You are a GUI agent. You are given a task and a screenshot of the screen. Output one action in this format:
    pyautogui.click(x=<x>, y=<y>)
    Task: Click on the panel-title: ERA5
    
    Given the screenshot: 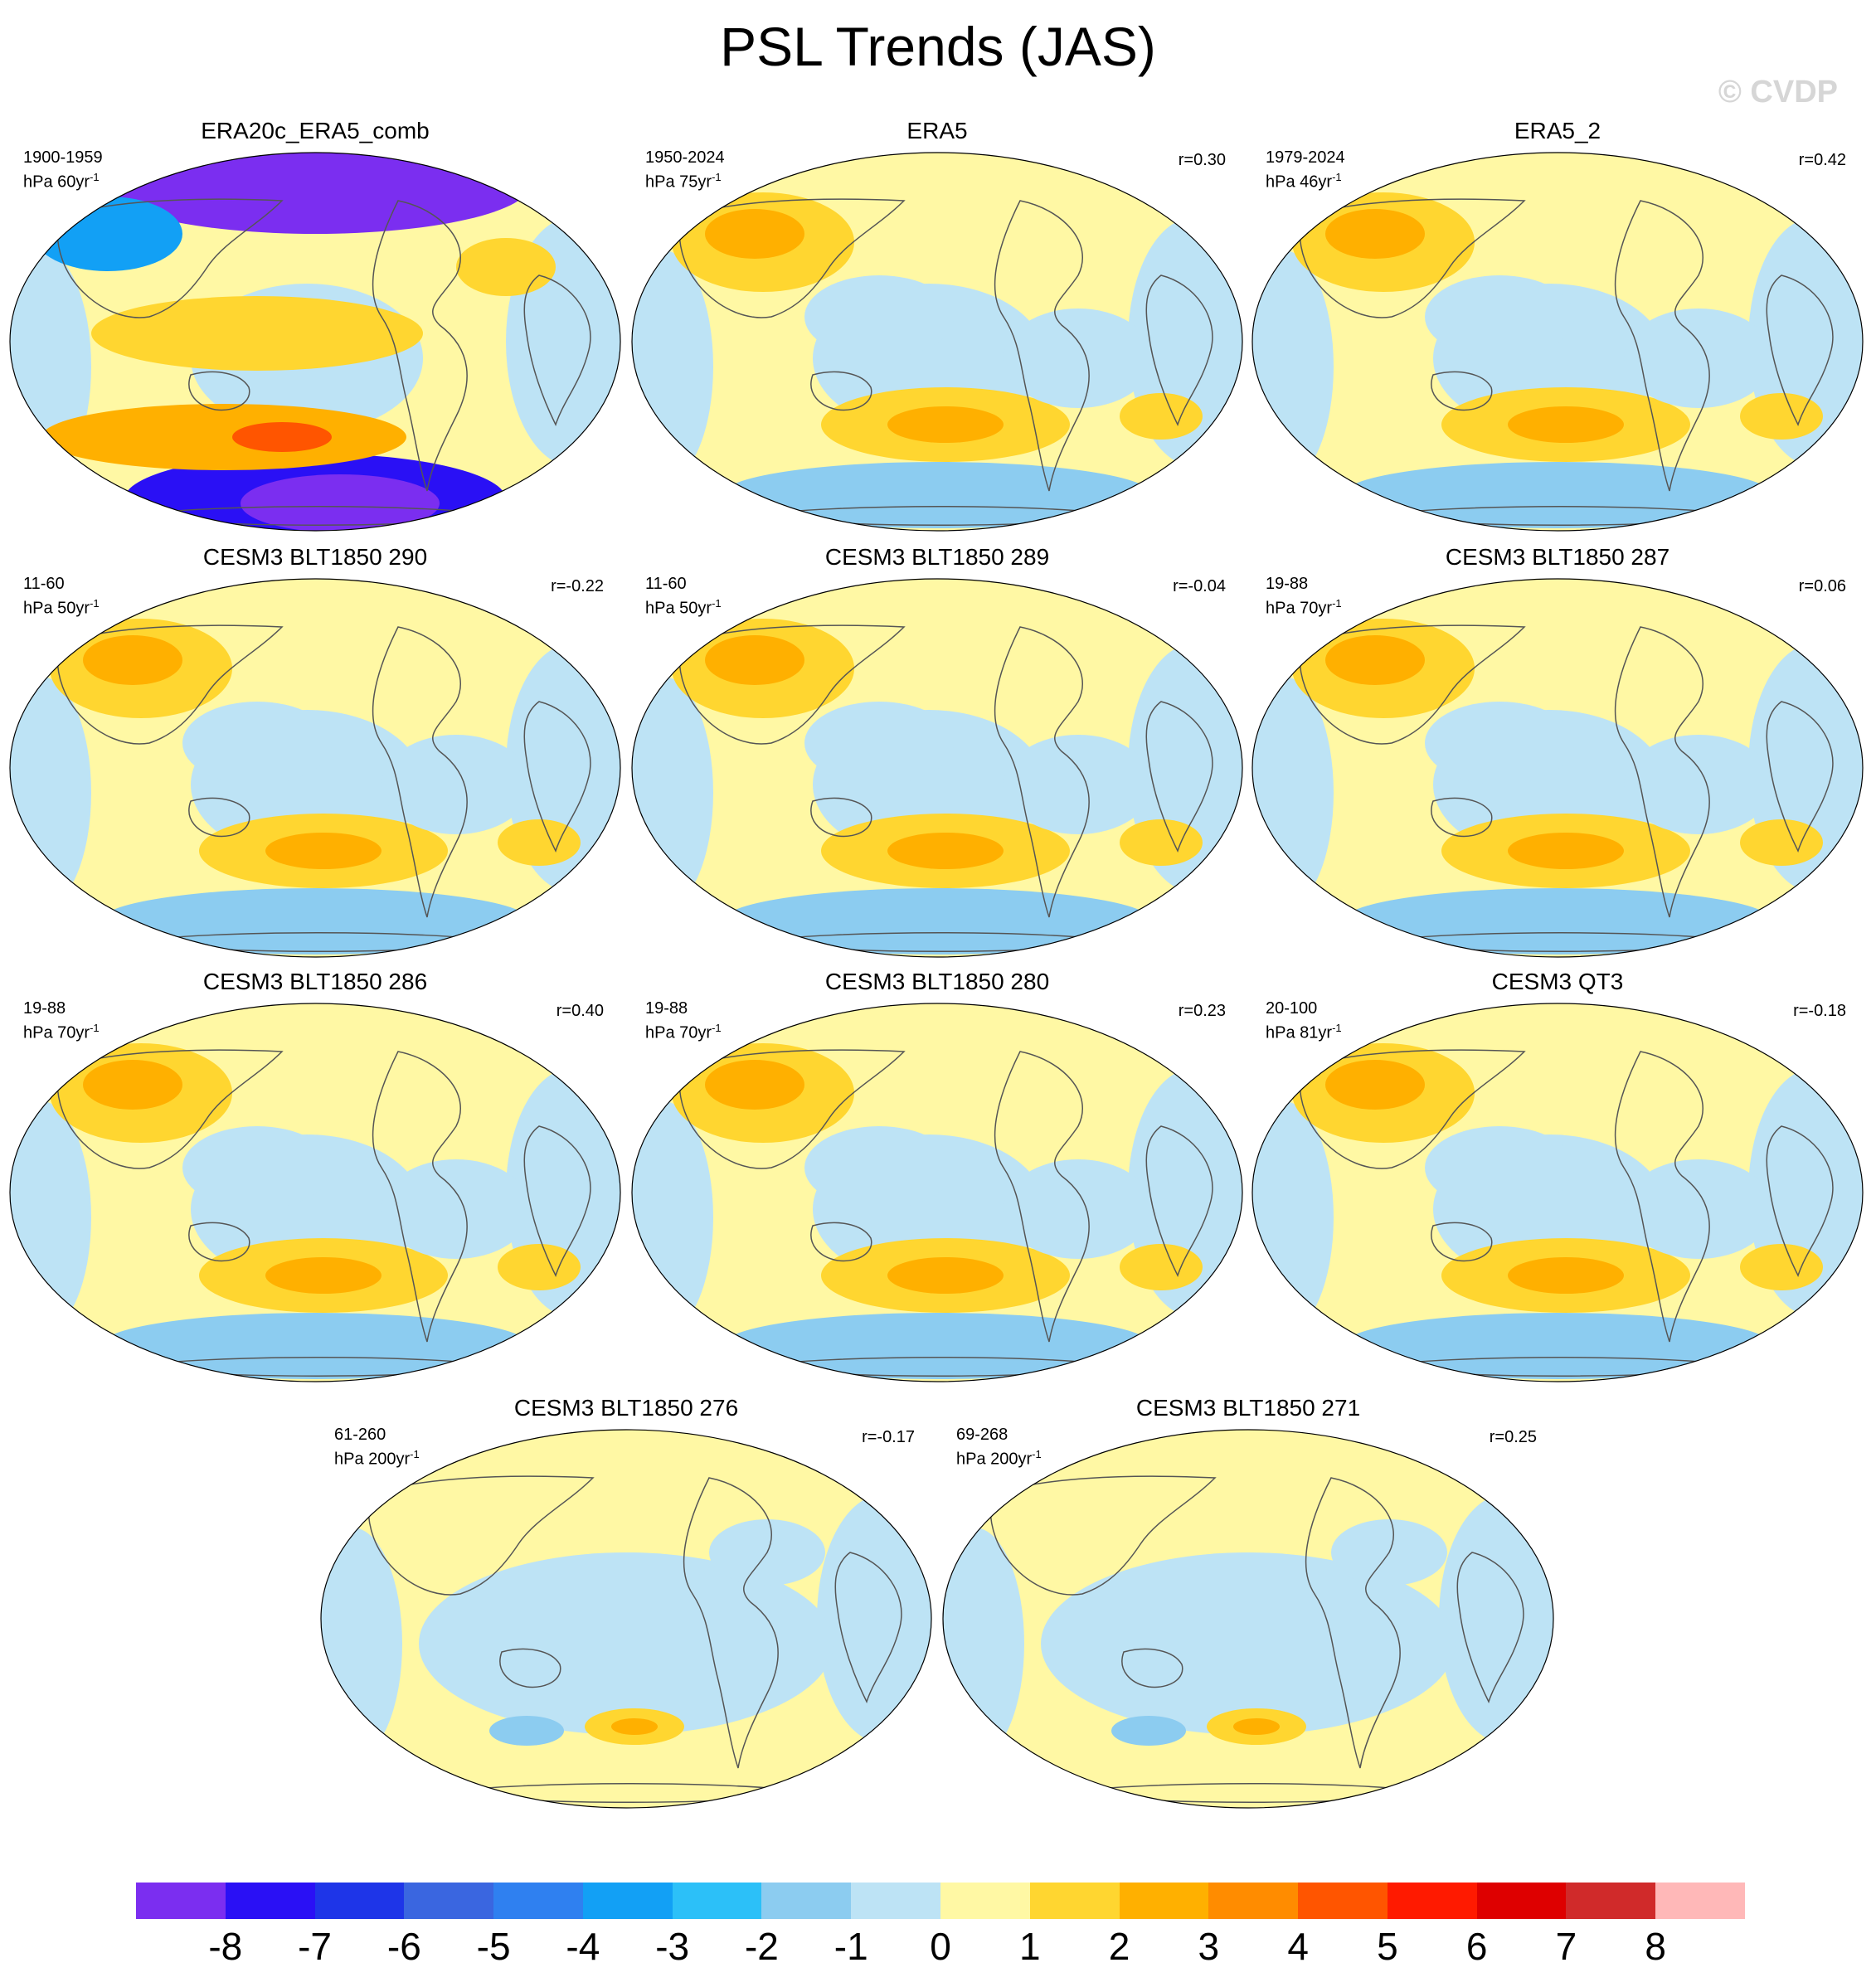 What is the action you would take?
    pyautogui.click(x=937, y=130)
    